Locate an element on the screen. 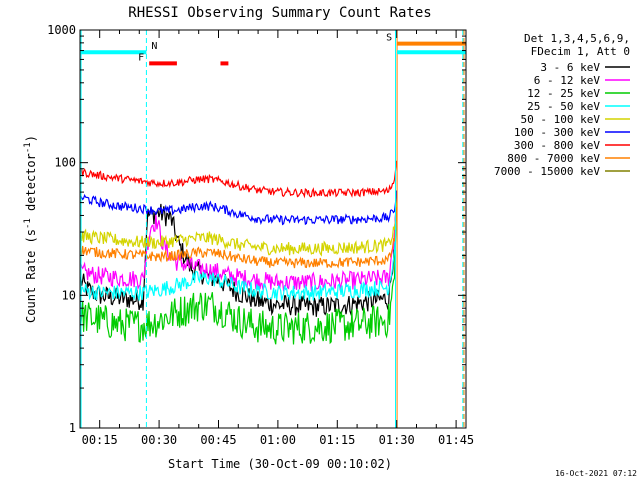 This screenshot has width=640, height=480. legend-label-4: 50 - 100 keV is located at coordinates (561, 119).